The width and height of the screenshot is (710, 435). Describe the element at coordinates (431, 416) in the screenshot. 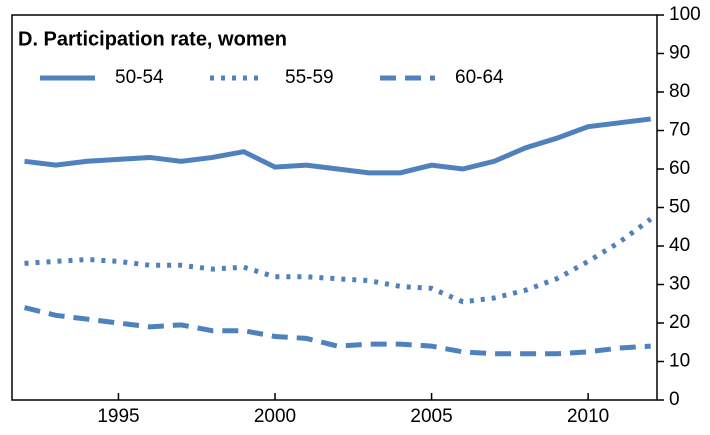

I see `x-tick-label: 2005` at that location.